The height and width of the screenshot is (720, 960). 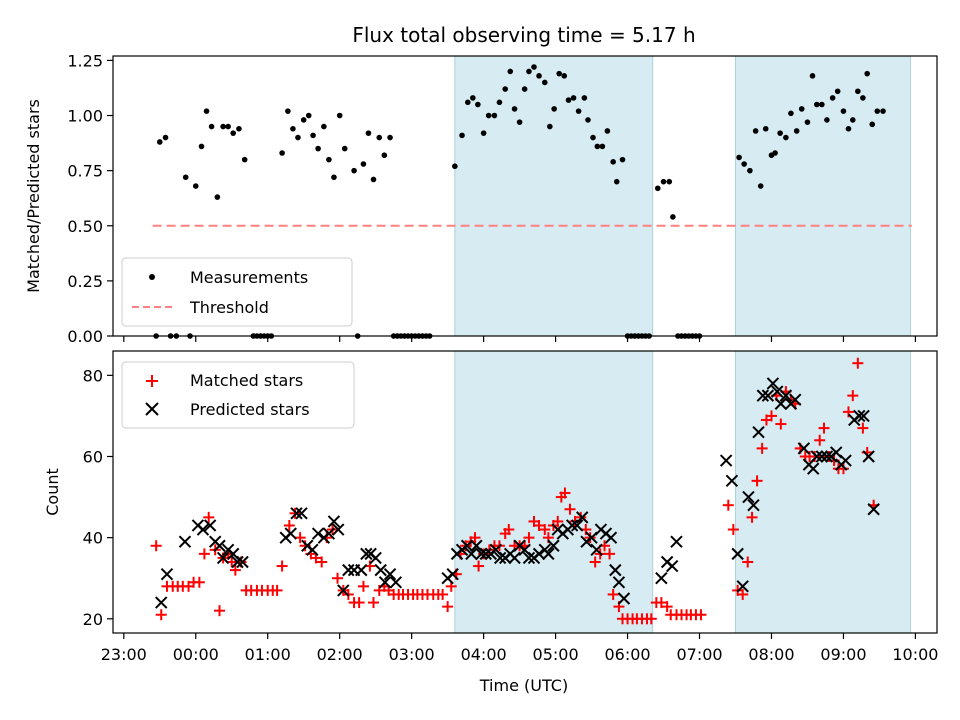 I want to click on top-legend-box, so click(x=237, y=292).